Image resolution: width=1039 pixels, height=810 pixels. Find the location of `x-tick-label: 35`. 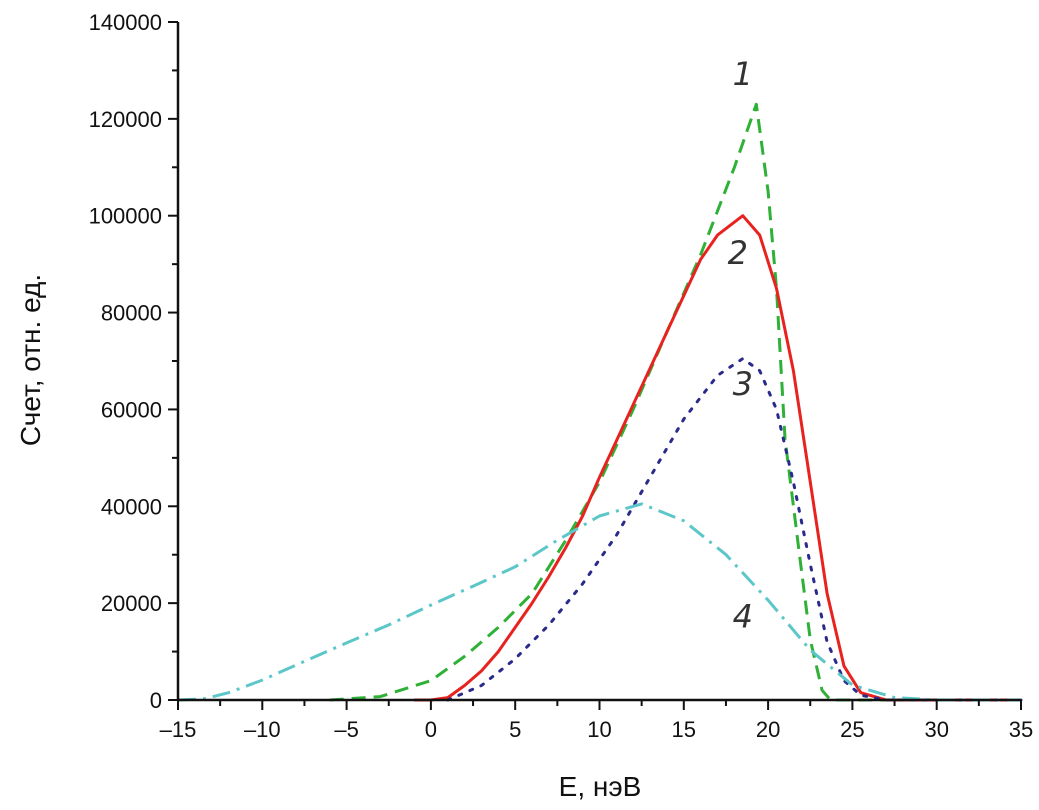

x-tick-label: 35 is located at coordinates (1021, 729).